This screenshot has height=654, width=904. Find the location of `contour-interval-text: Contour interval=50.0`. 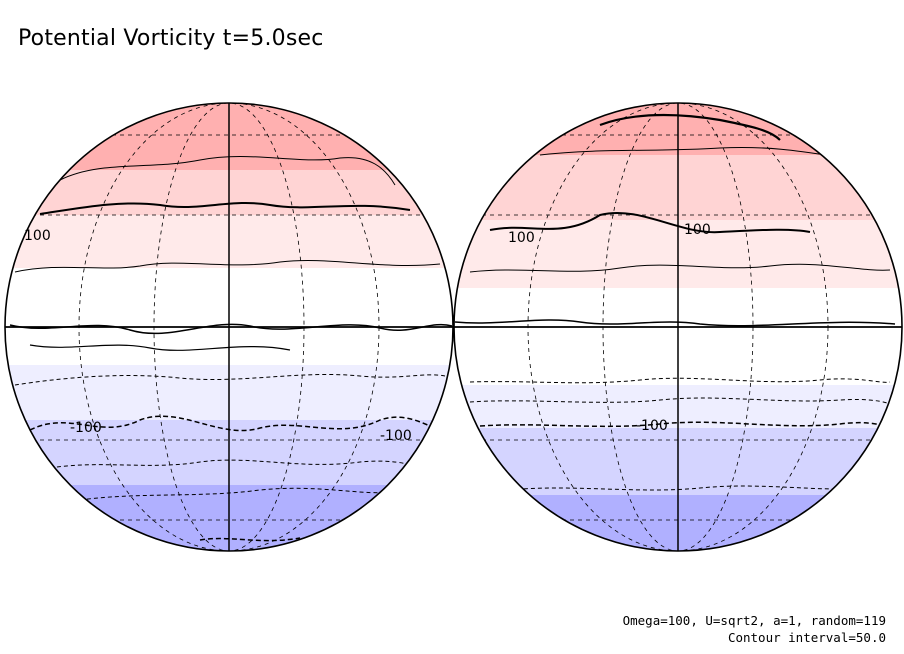

contour-interval-text: Contour interval=50.0 is located at coordinates (806, 637).